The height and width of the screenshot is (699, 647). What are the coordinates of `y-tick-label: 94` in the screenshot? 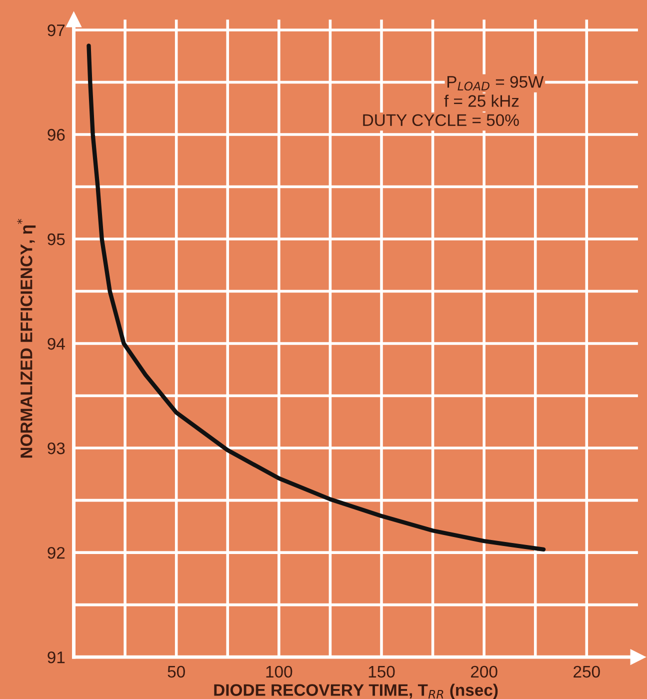 It's located at (56, 344).